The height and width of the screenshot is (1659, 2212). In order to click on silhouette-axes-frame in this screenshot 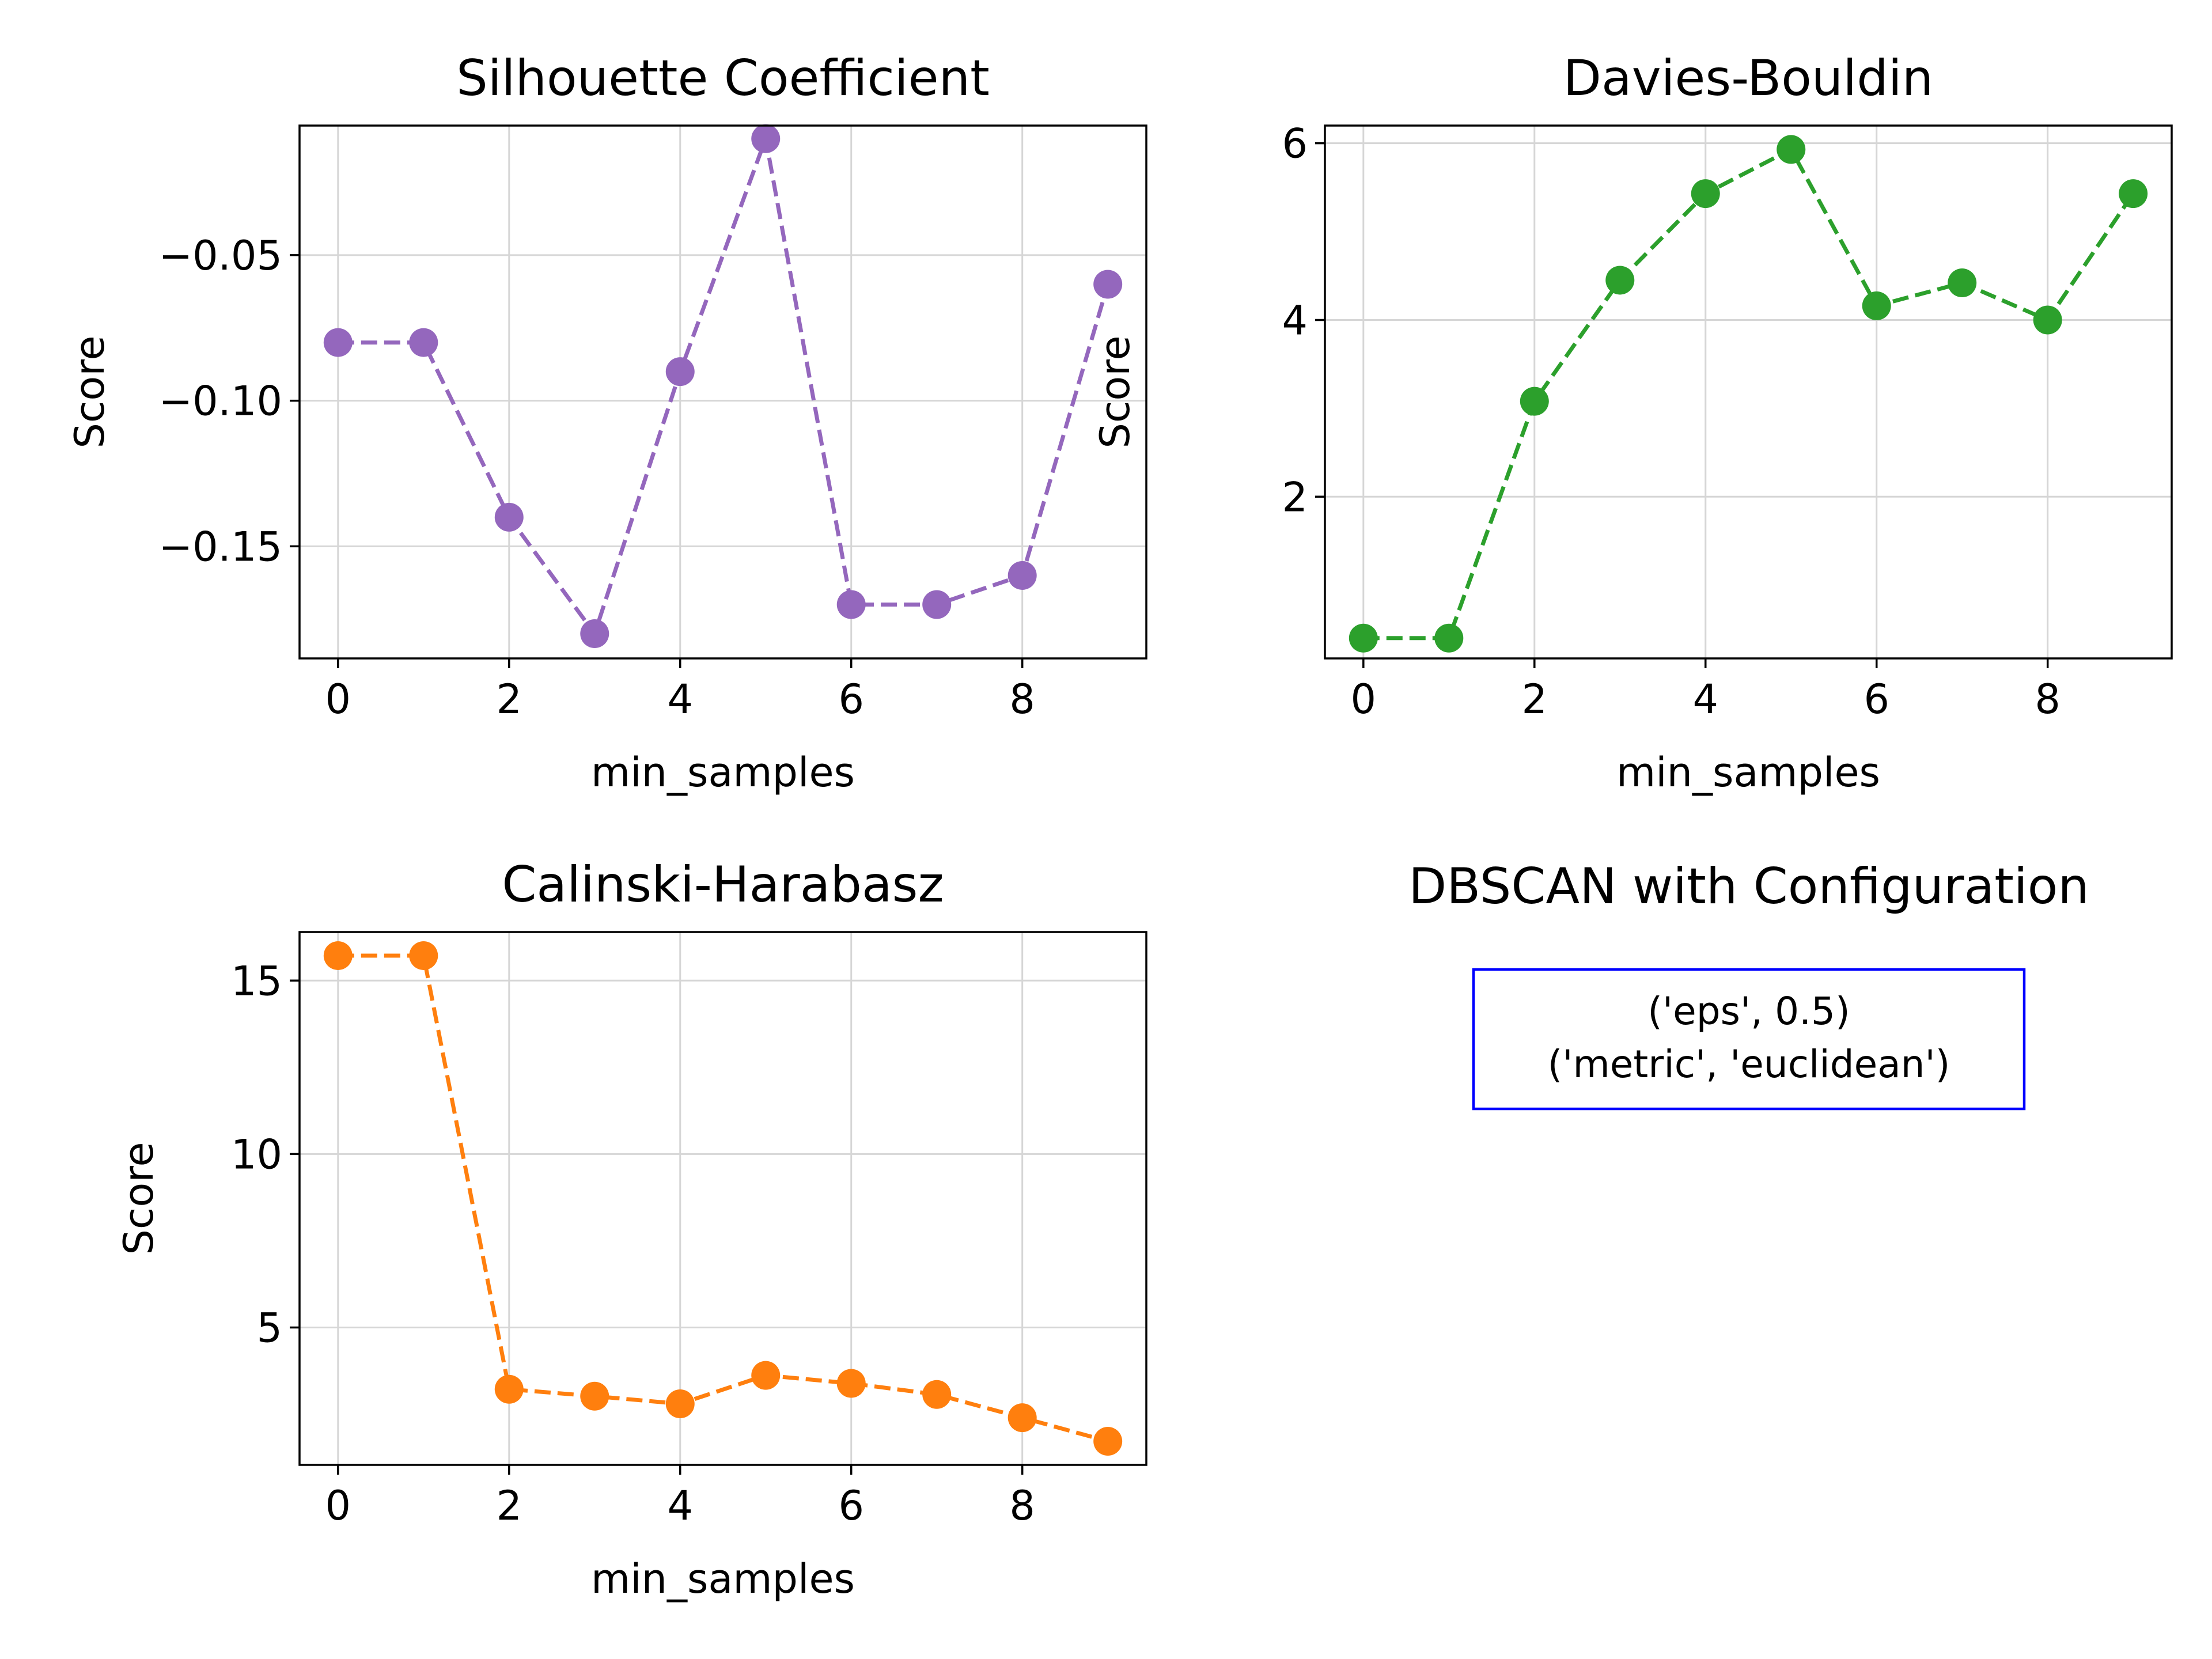, I will do `click(722, 392)`.